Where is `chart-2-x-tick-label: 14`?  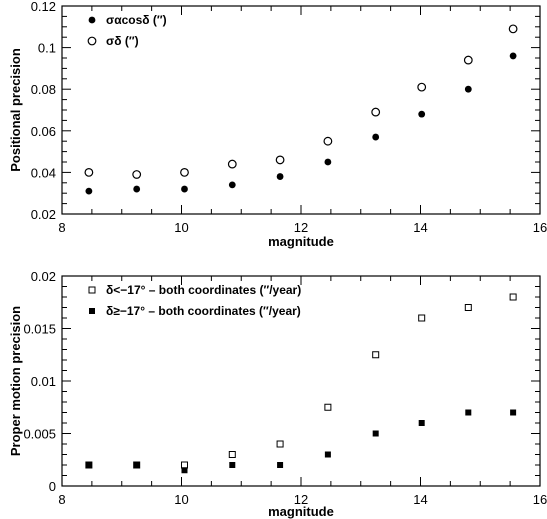 chart-2-x-tick-label: 14 is located at coordinates (420, 499).